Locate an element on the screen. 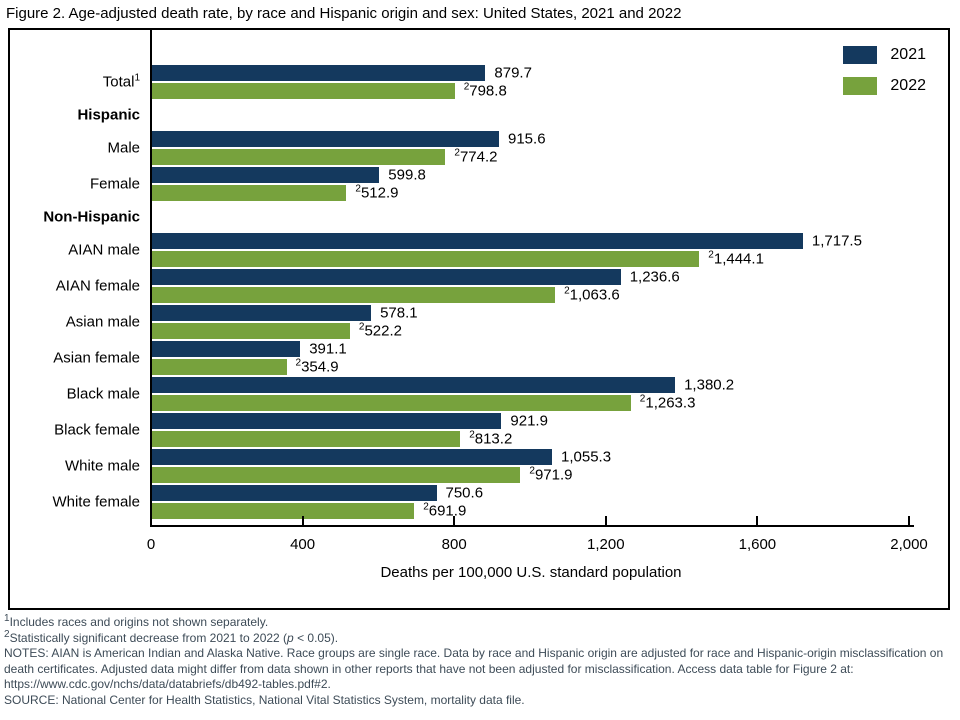 Image resolution: width=960 pixels, height=720 pixels. value-label-2022: 2691.9 is located at coordinates (445, 510).